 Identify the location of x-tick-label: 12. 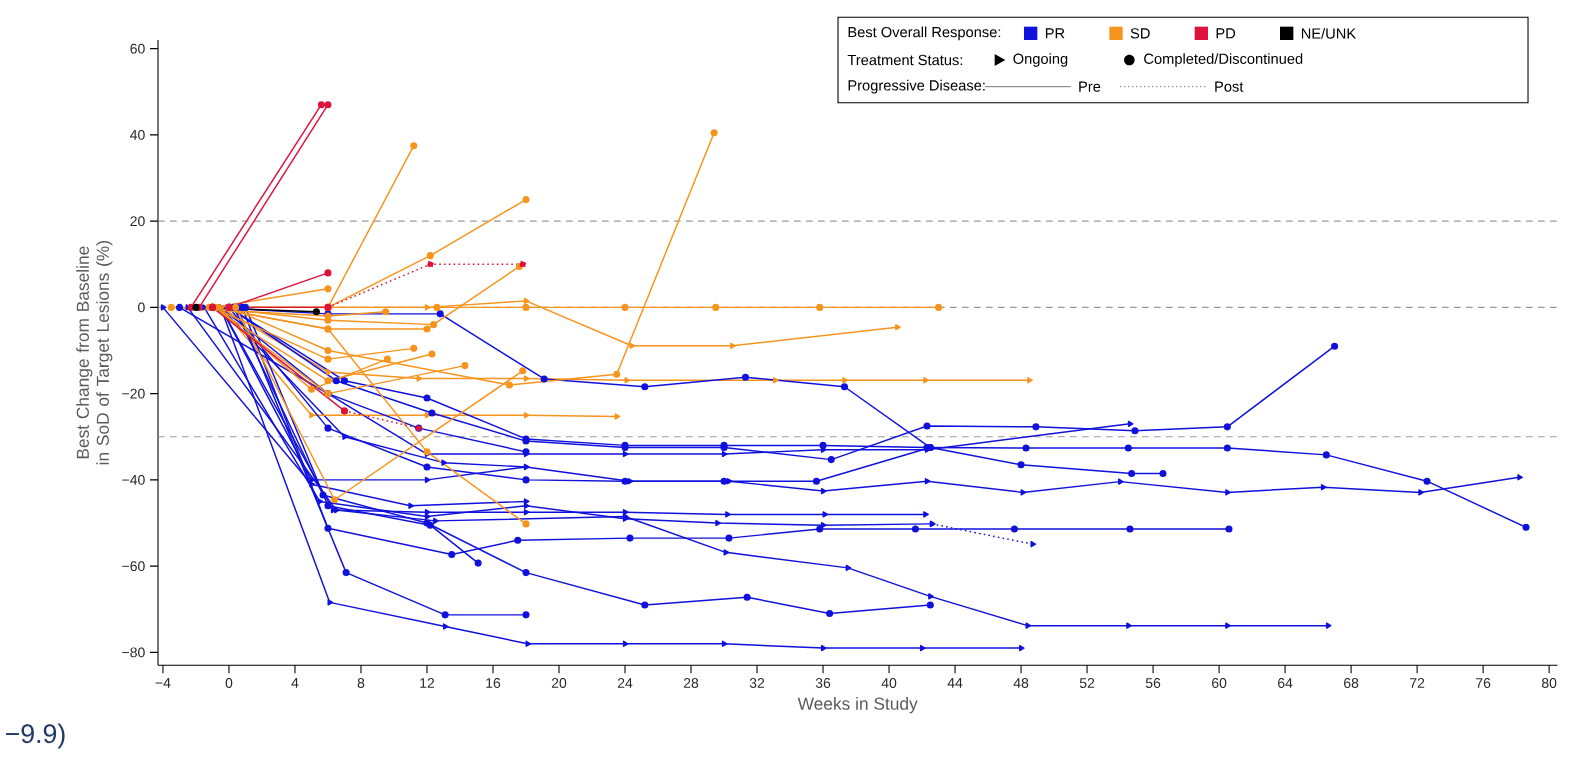
(427, 683).